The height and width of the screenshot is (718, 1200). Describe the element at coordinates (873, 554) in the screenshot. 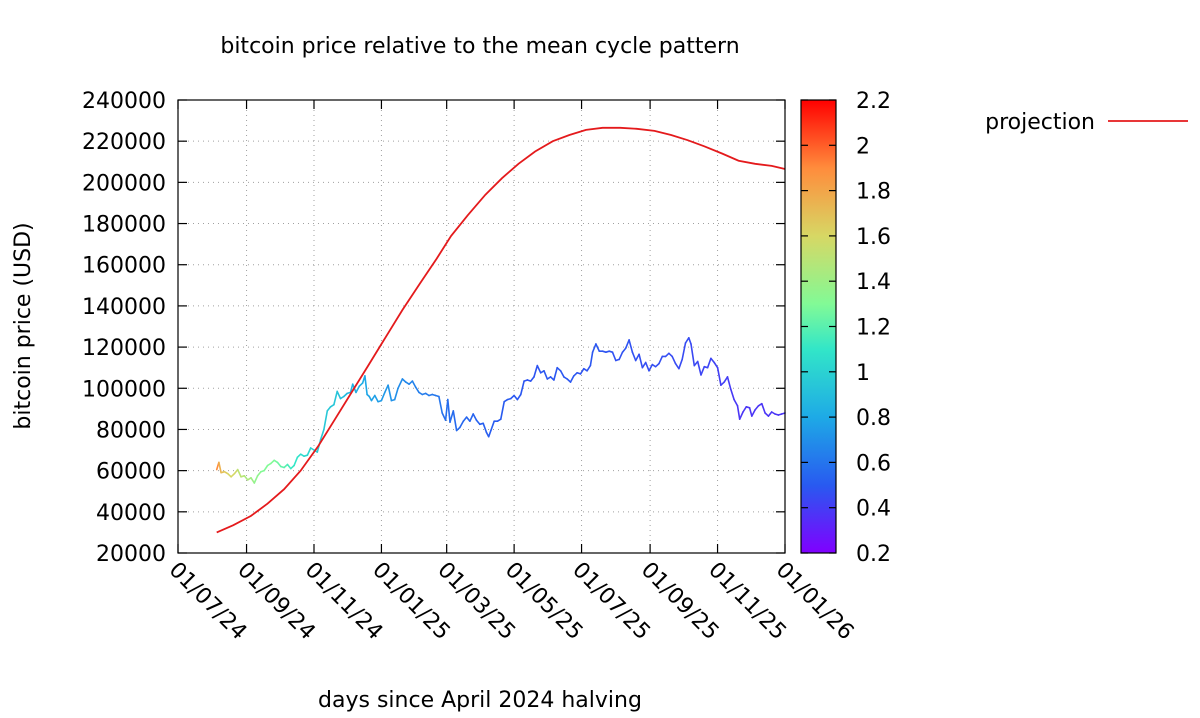

I see `colorbar-tick-label: 0.2` at that location.